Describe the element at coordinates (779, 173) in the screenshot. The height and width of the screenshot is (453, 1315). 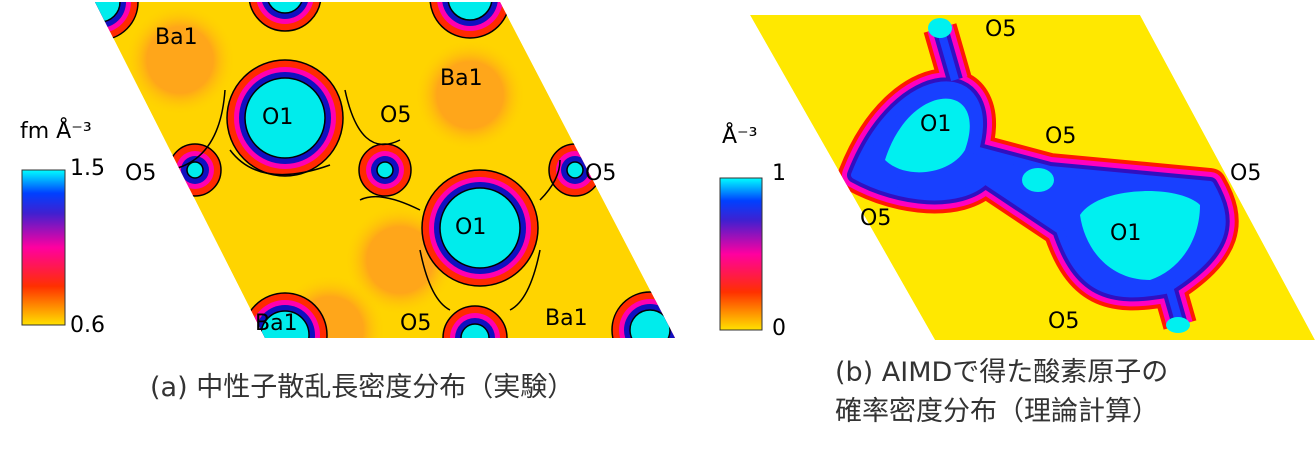
I see `colorbar-max-b: 1` at that location.